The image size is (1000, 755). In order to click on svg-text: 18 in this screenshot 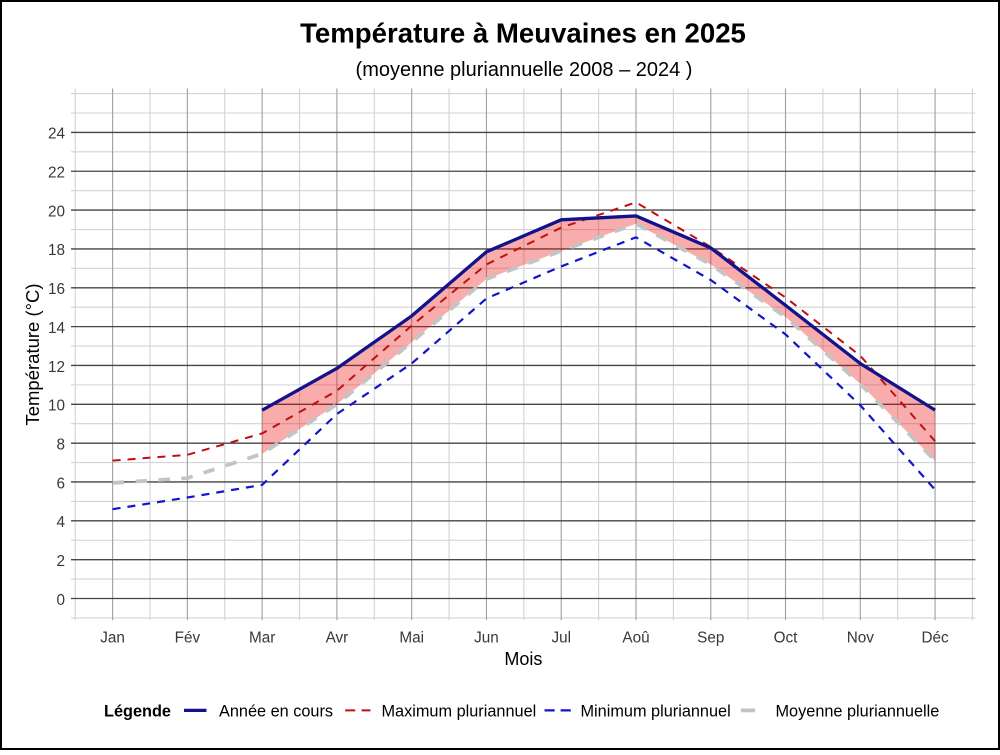, I will do `click(56, 250)`.